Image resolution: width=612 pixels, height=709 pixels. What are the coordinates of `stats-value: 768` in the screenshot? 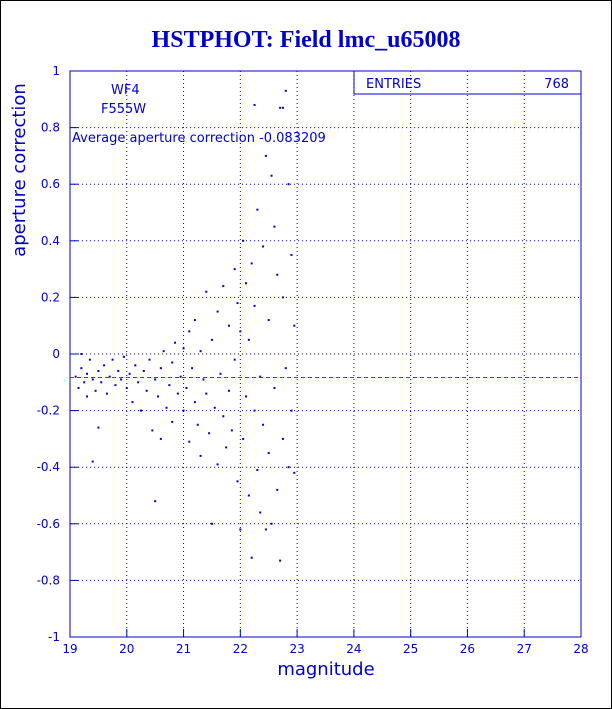 It's located at (556, 84).